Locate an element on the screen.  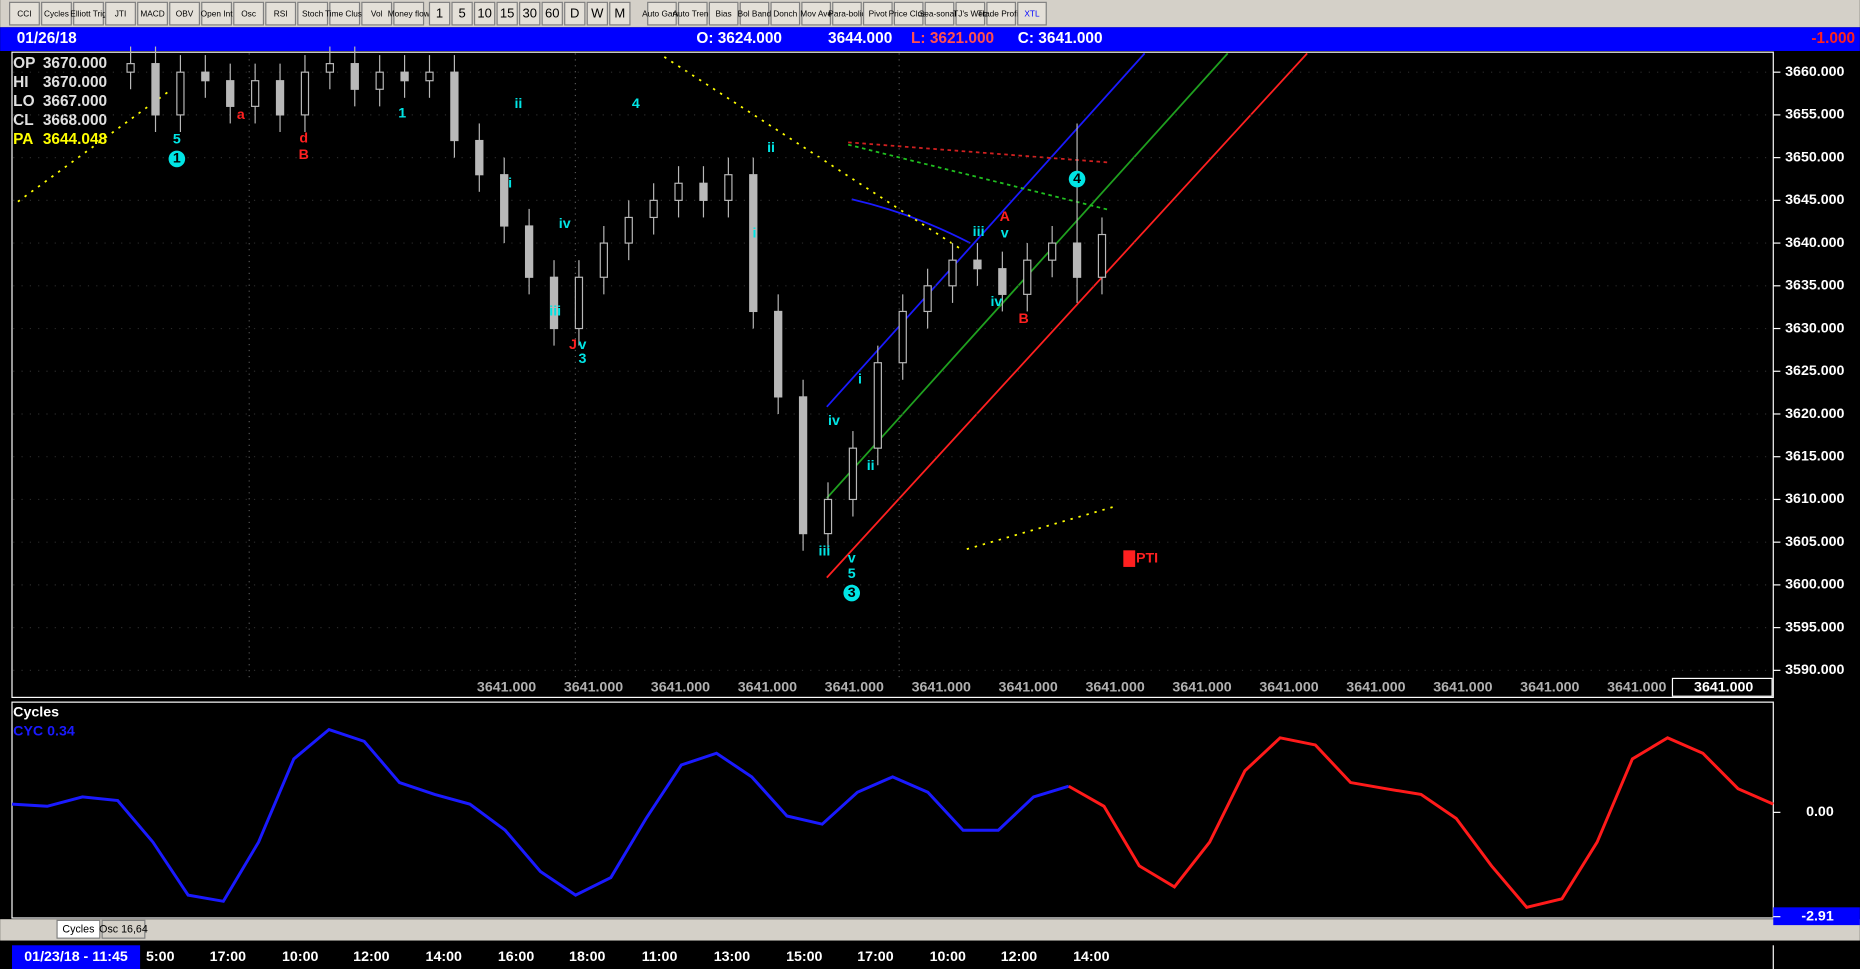
toolbar-label: RSI is located at coordinates (281, 13).